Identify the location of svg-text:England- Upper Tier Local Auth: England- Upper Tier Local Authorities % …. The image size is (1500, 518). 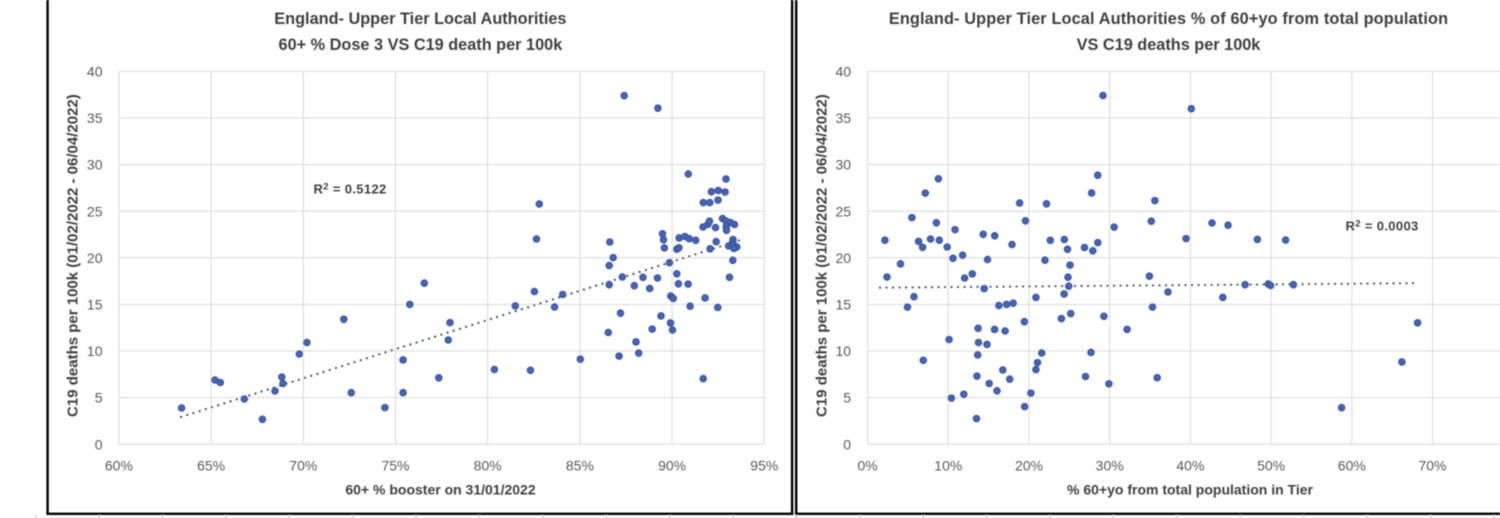
(1168, 19).